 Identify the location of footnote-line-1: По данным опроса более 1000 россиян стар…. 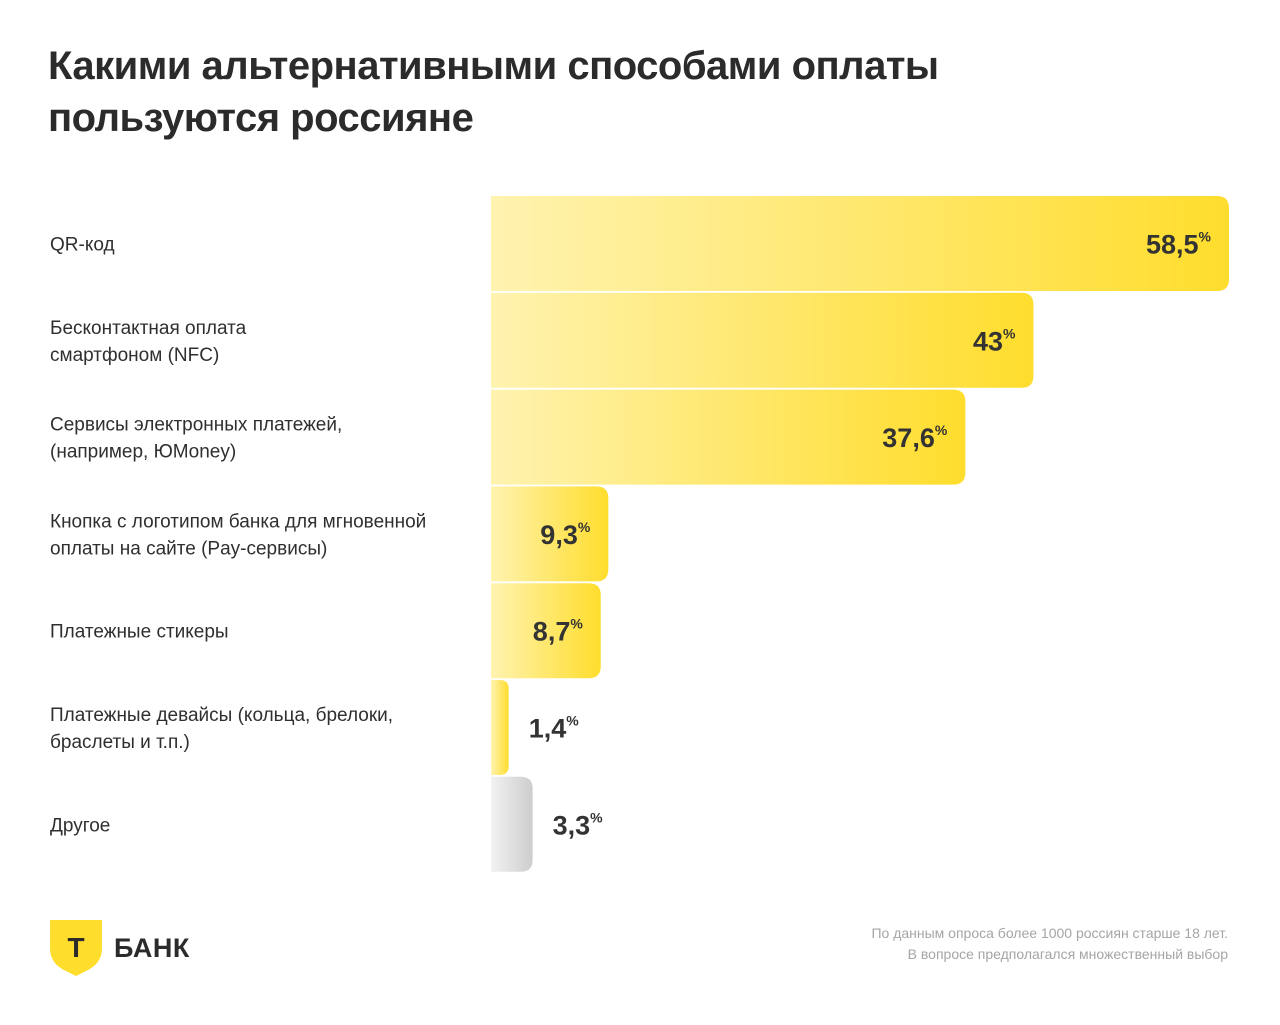
(1049, 933).